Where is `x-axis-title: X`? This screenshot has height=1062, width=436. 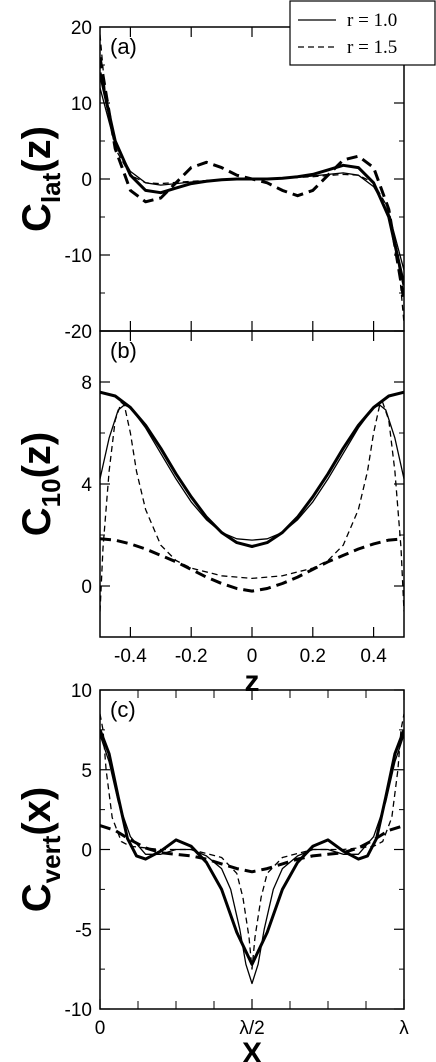
x-axis-title: X is located at coordinates (252, 1049).